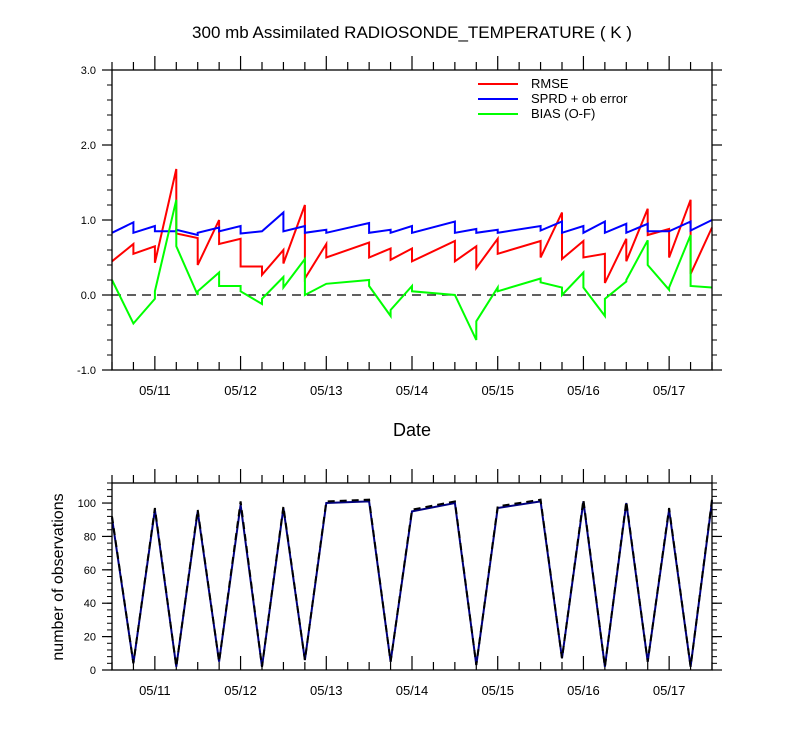 Image resolution: width=800 pixels, height=750 pixels. What do you see at coordinates (90, 638) in the screenshot?
I see `bottom-chart-y-tick-label: 20` at bounding box center [90, 638].